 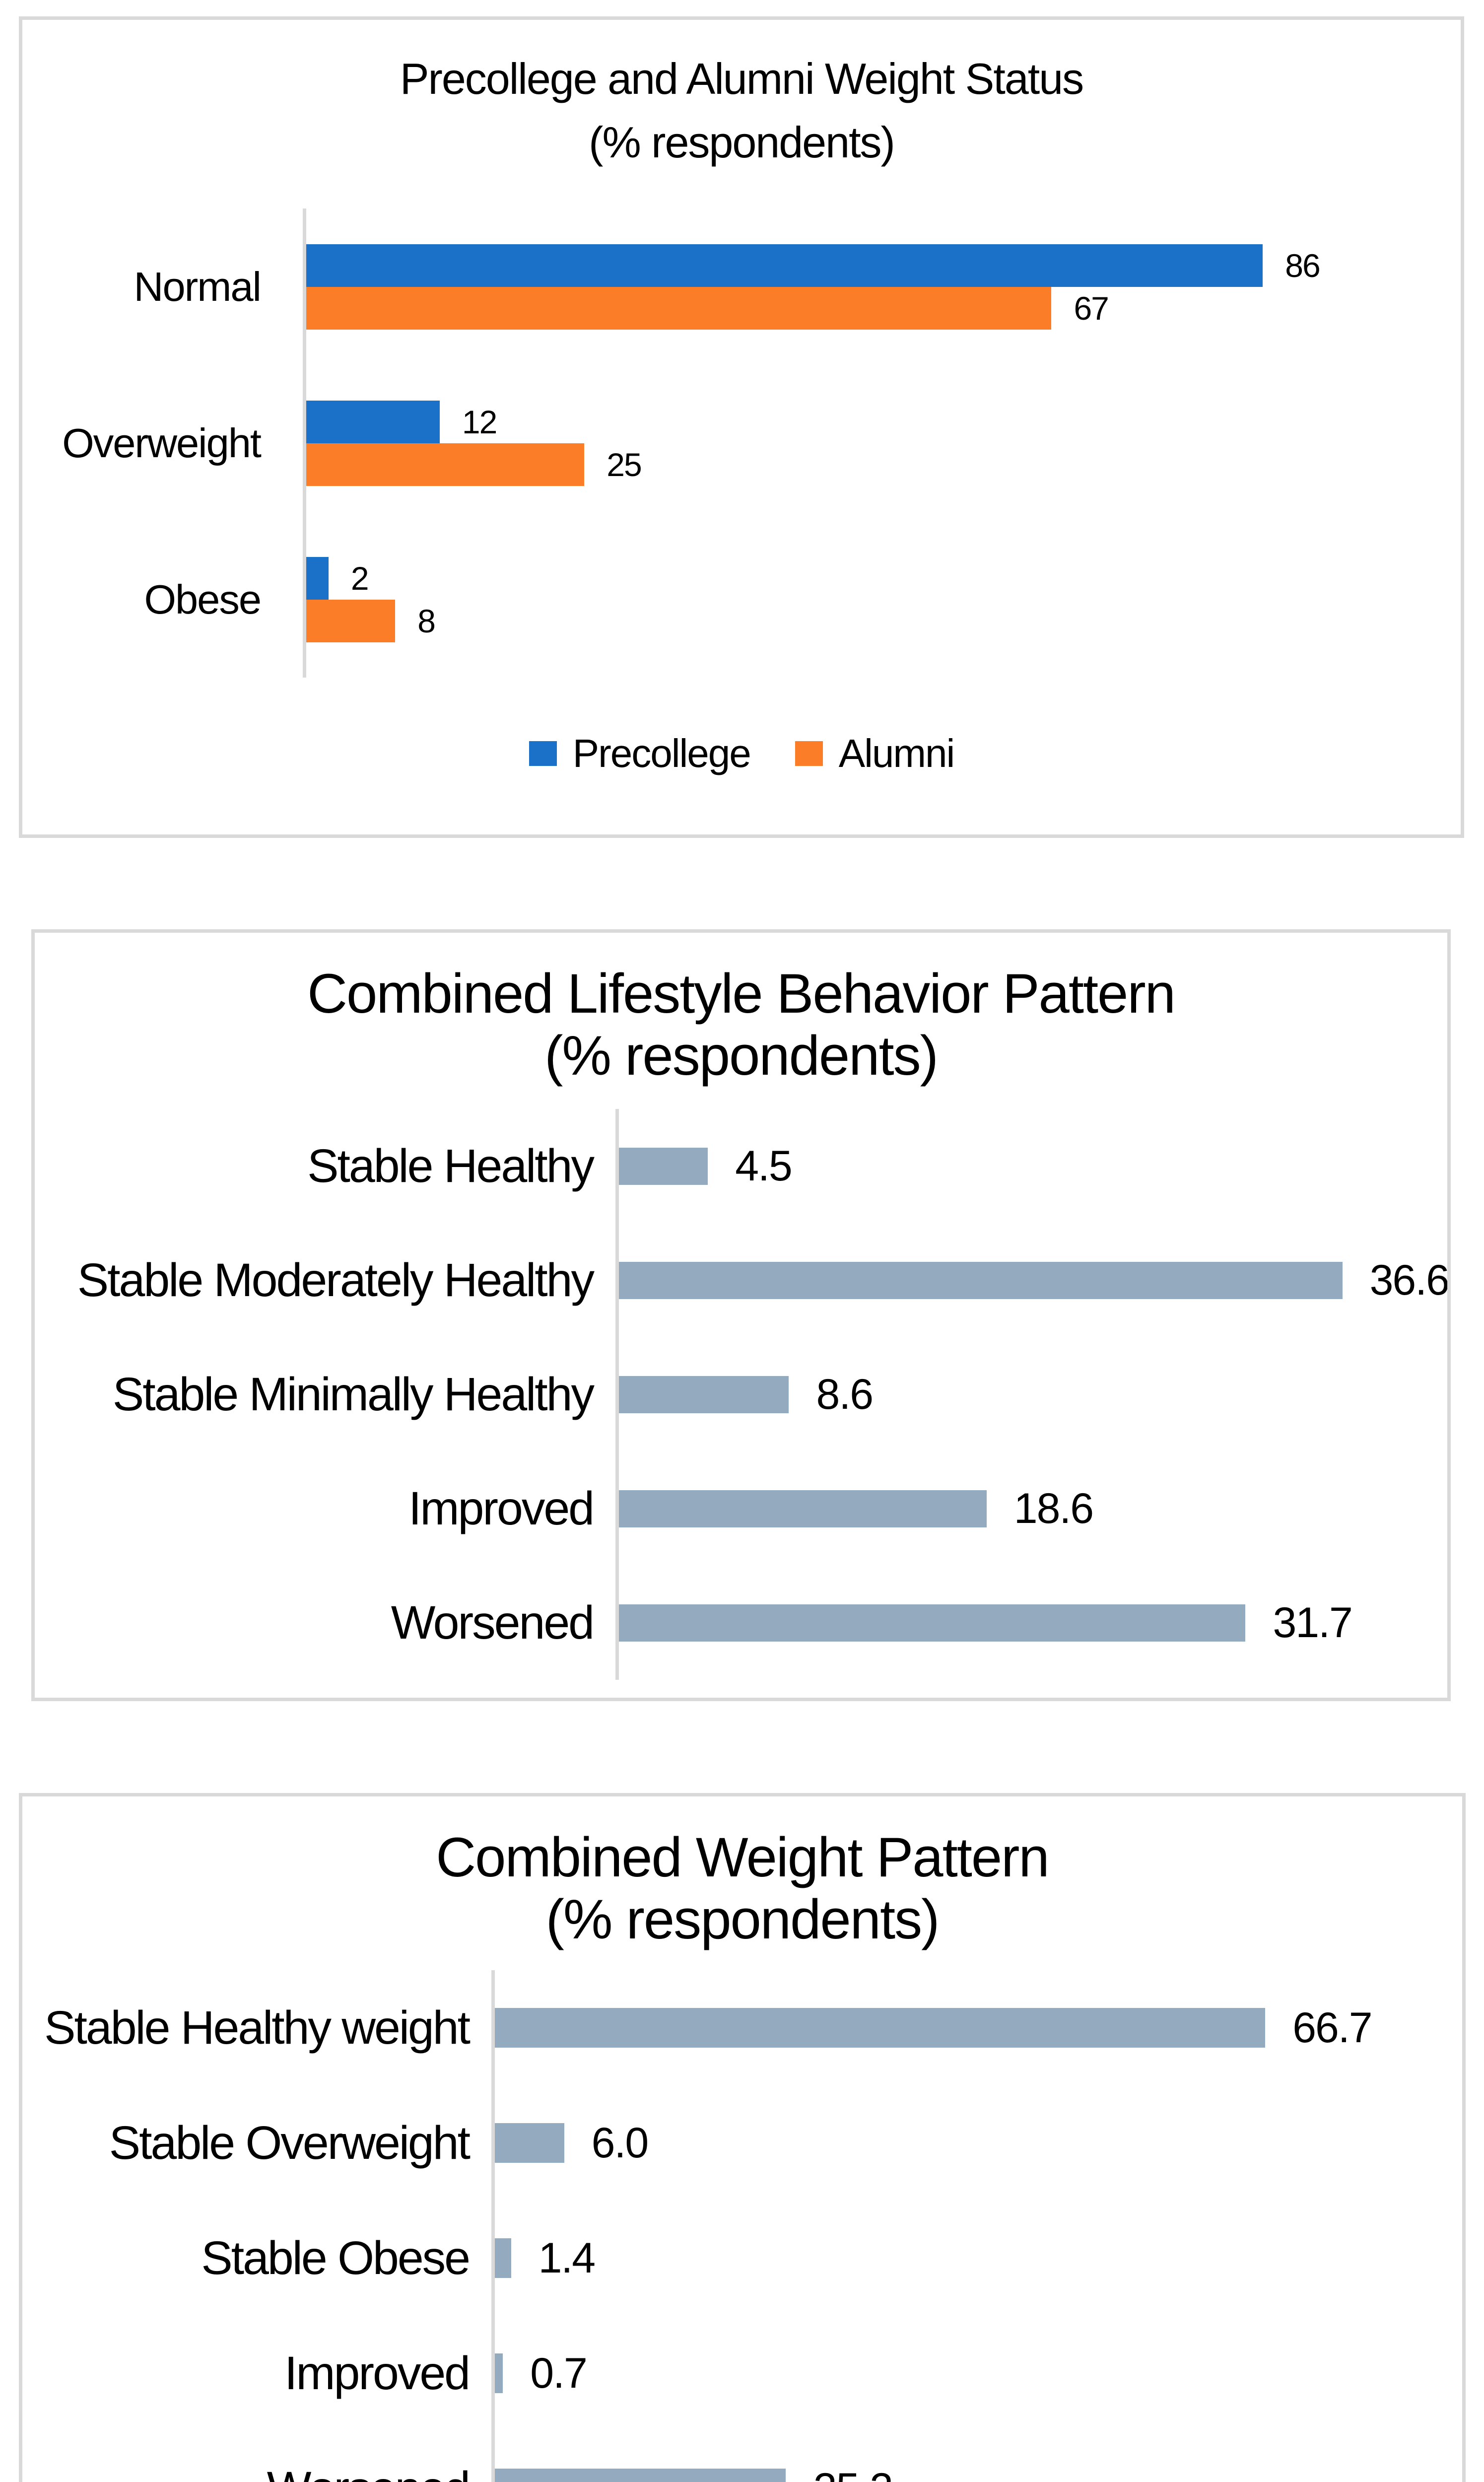 I want to click on bar-line: 6.0, so click(x=899, y=2143).